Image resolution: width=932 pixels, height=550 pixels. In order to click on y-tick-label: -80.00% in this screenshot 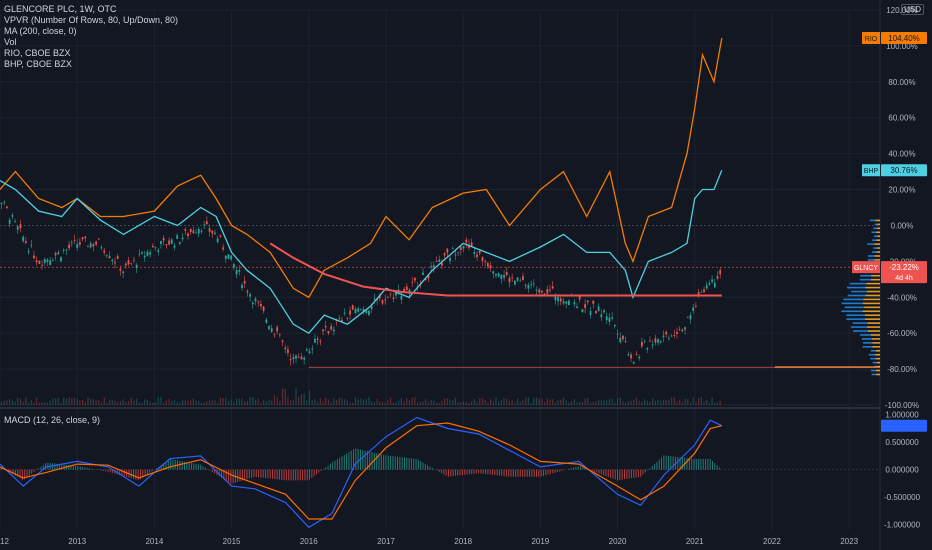, I will do `click(902, 369)`.